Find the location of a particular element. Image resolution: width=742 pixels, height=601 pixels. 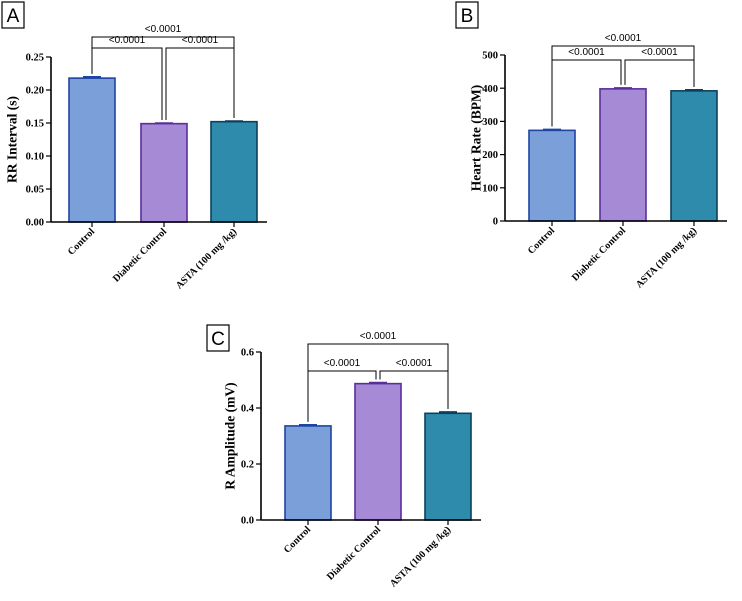

panel-b-pvalue-1: <0.0001 is located at coordinates (586, 52).